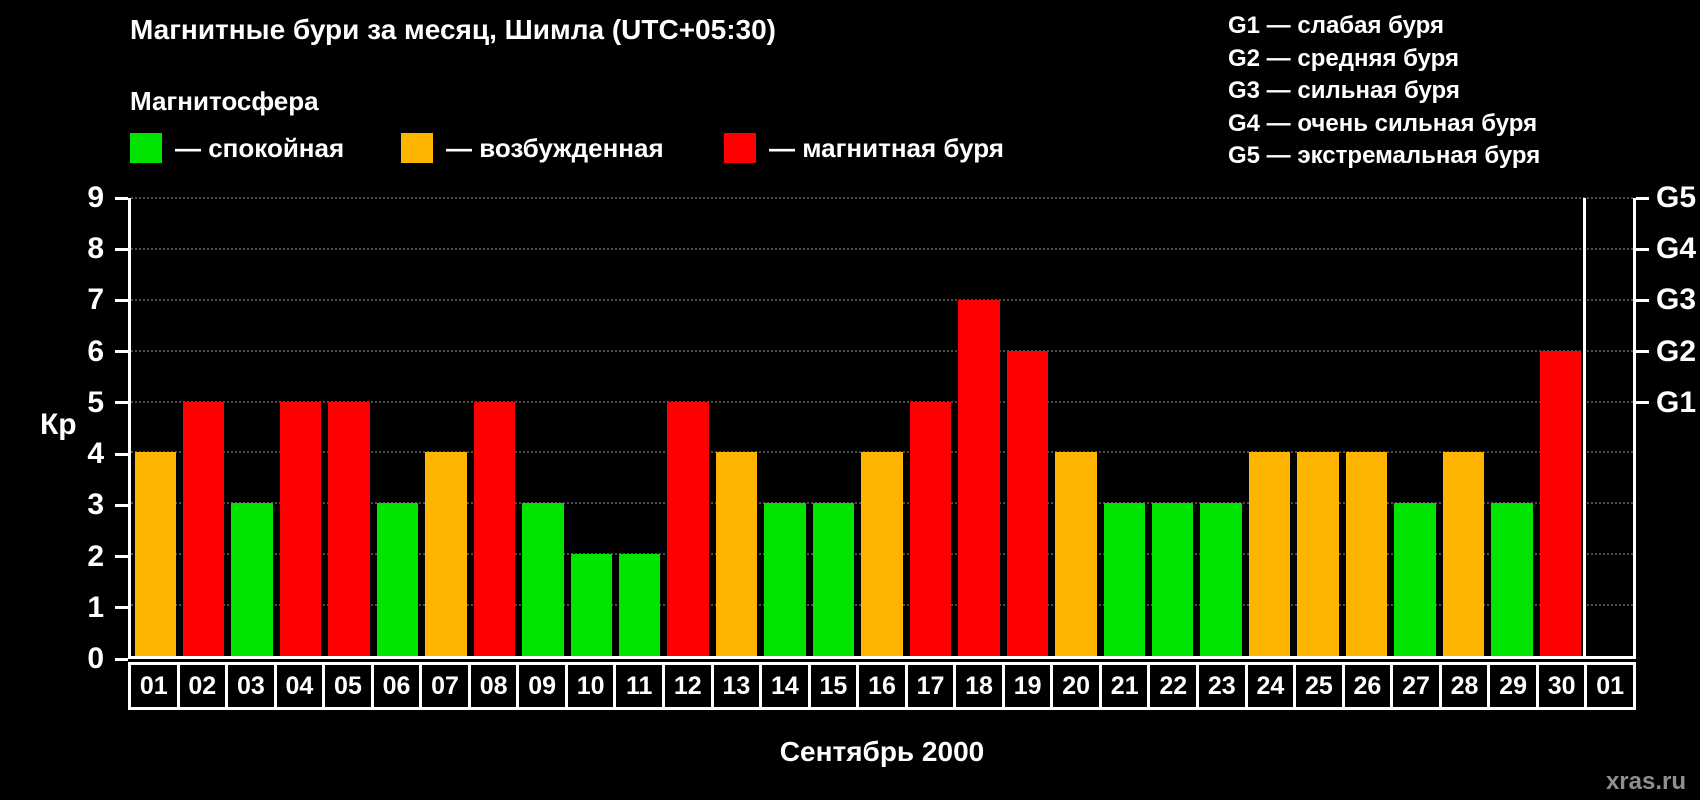 The height and width of the screenshot is (800, 1700). Describe the element at coordinates (95, 607) in the screenshot. I see `y-tick-label-1: 1` at that location.